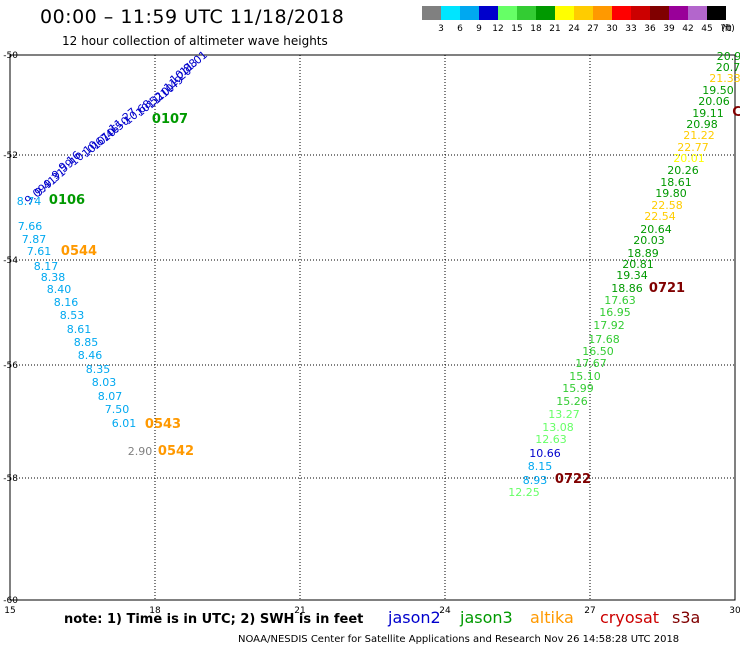 The width and height of the screenshot is (740, 650). I want to click on track-value: 13.27, so click(564, 414).